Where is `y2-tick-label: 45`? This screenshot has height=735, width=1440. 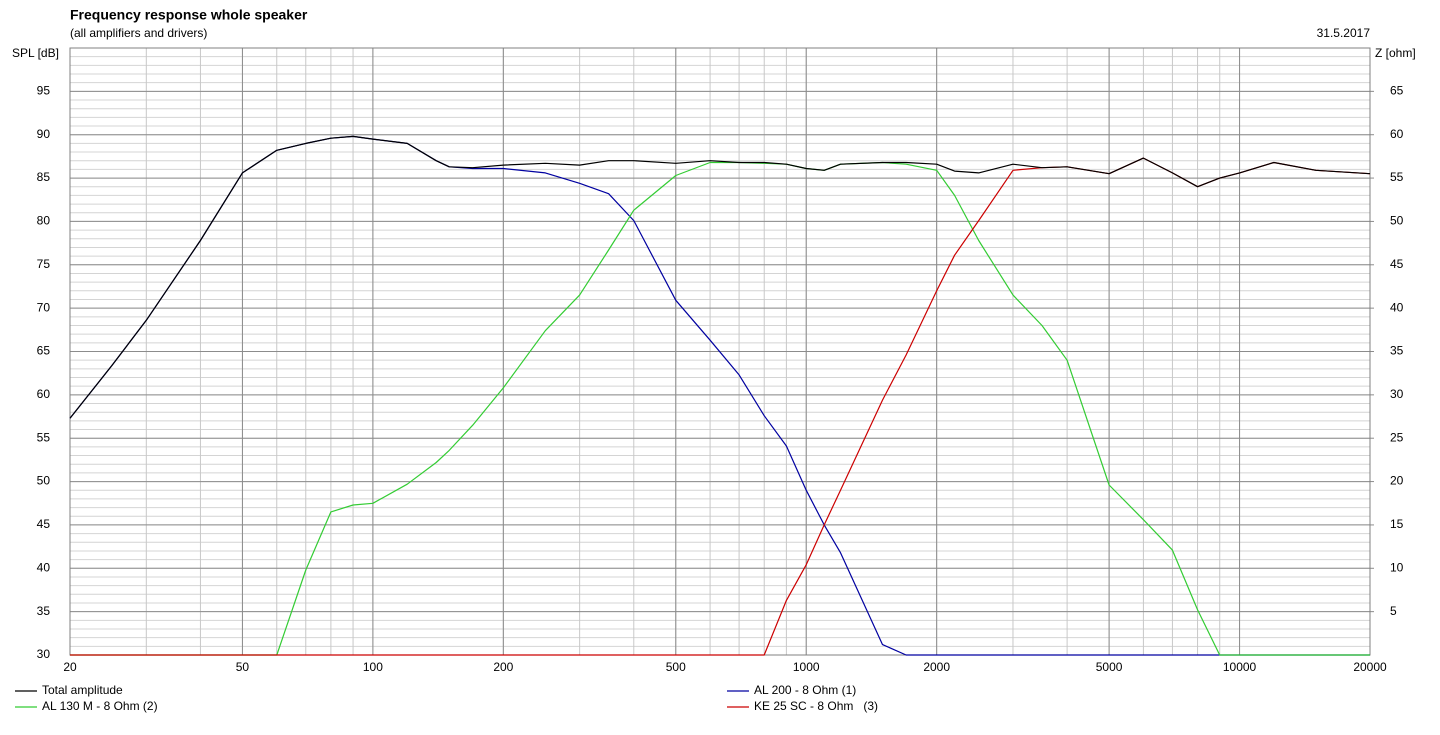 y2-tick-label: 45 is located at coordinates (1397, 264).